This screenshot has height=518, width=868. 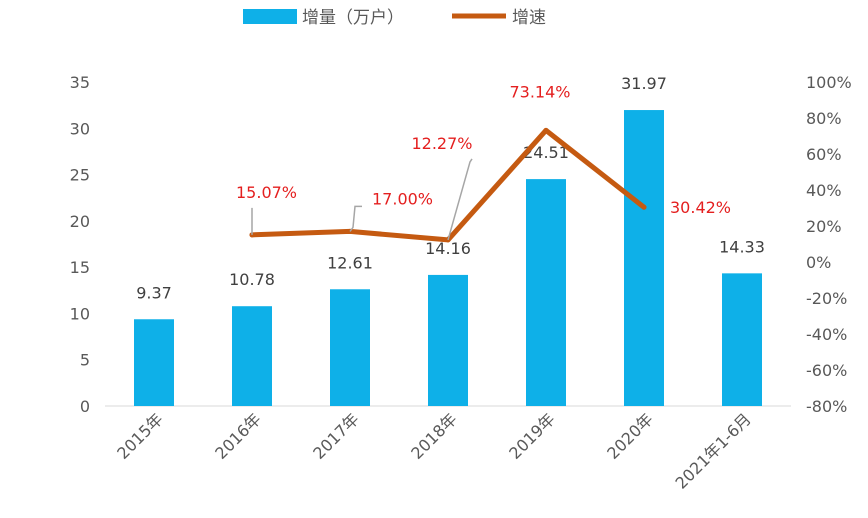 What do you see at coordinates (353, 18) in the screenshot?
I see `legend-label-bar: 增量（万户）` at bounding box center [353, 18].